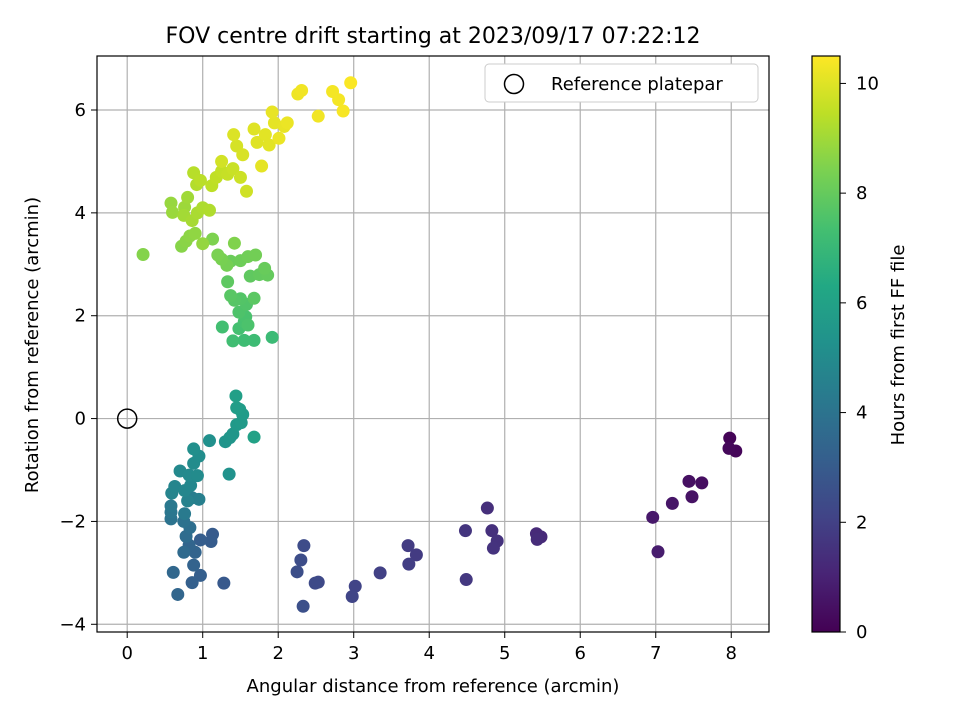 The height and width of the screenshot is (720, 960). Describe the element at coordinates (202, 653) in the screenshot. I see `x-tick-label: 1` at that location.